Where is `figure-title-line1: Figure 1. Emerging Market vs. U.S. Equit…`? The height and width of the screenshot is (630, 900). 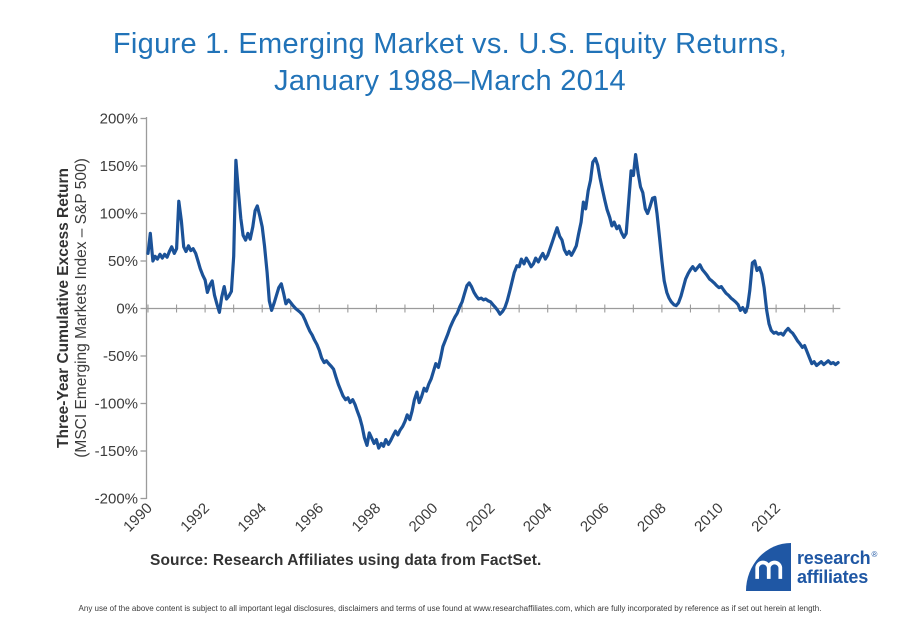
figure-title-line1: Figure 1. Emerging Market vs. U.S. Equit… is located at coordinates (450, 44).